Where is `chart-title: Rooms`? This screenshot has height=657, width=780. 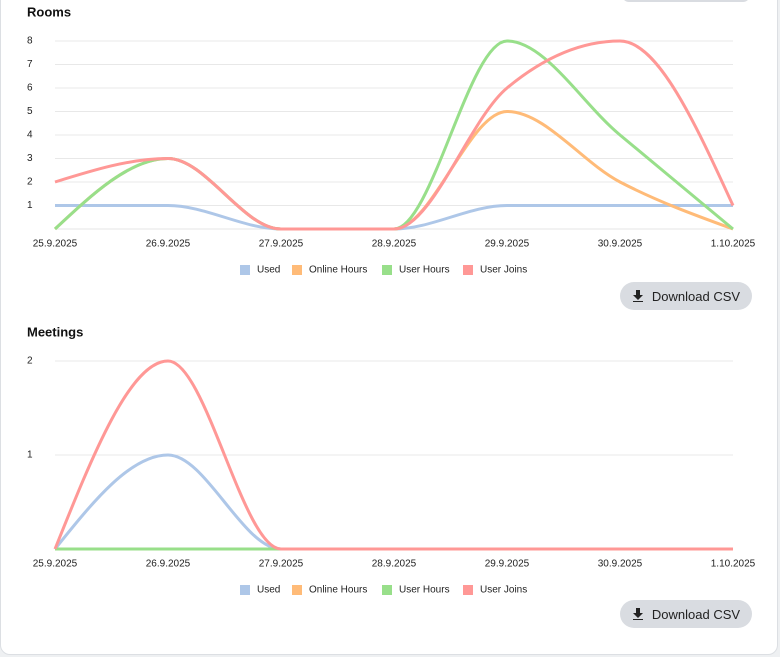 chart-title: Rooms is located at coordinates (49, 11).